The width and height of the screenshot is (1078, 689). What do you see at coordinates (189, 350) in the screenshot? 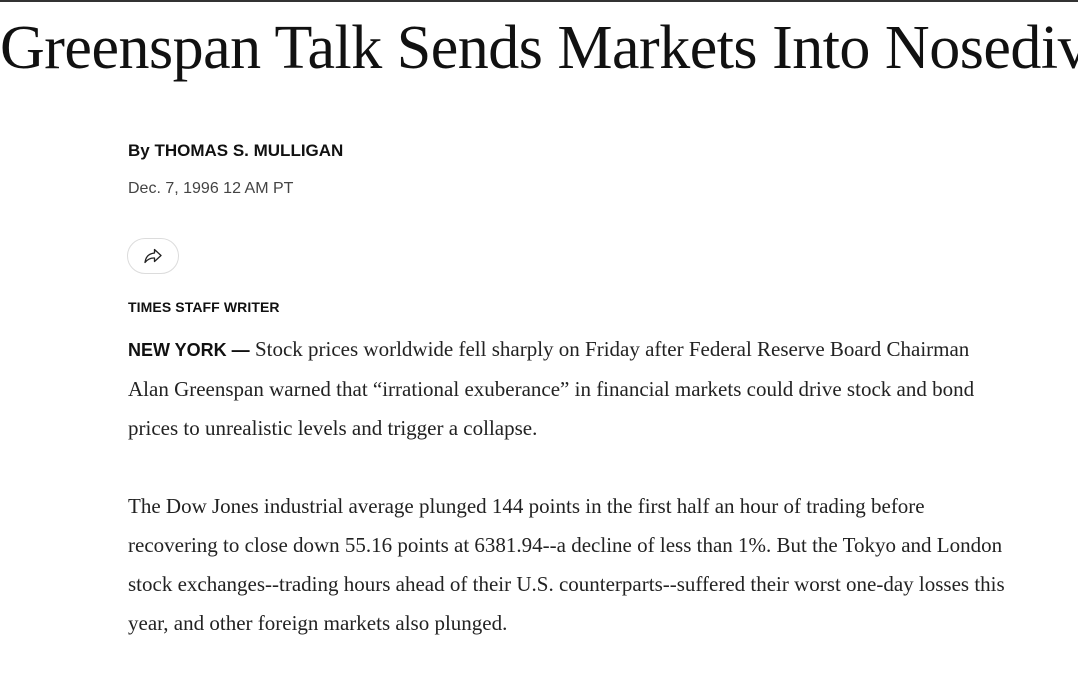
I see `dateline-city: NEW YORK —` at bounding box center [189, 350].